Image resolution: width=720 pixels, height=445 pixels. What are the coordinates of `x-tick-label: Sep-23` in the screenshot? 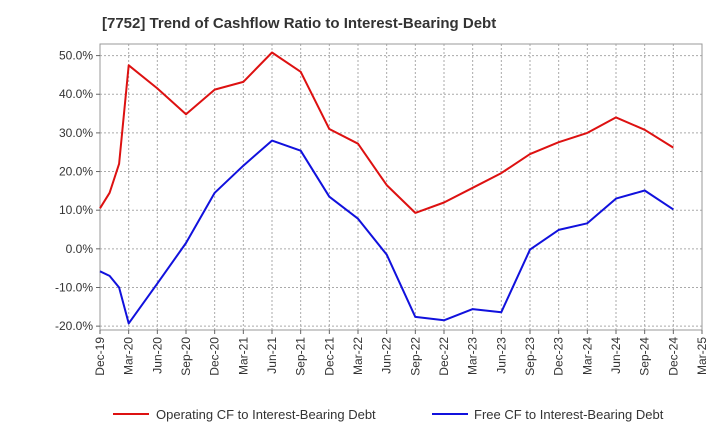 It's located at (530, 356).